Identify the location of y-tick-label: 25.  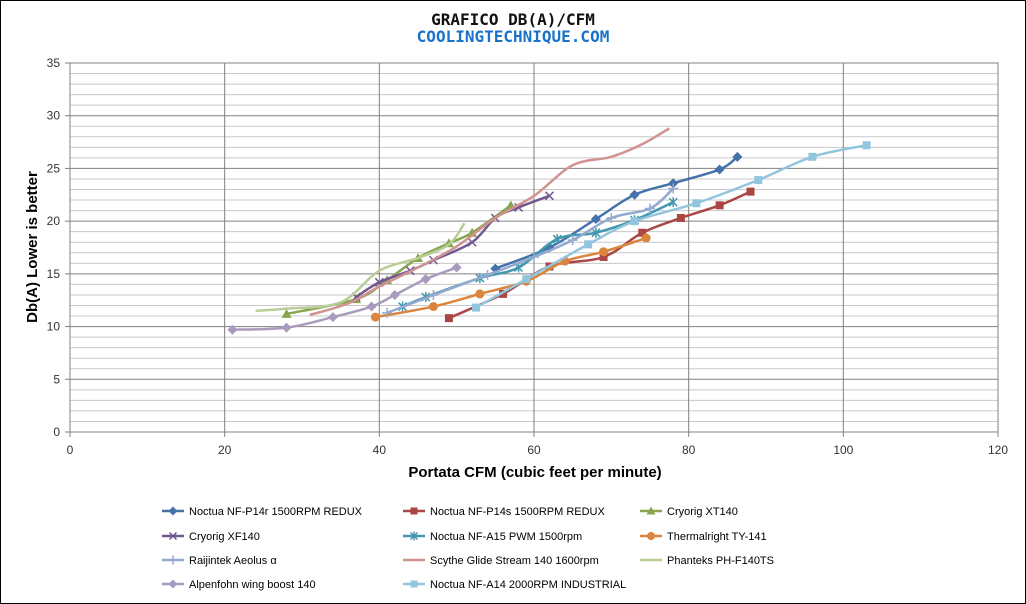
(54, 168).